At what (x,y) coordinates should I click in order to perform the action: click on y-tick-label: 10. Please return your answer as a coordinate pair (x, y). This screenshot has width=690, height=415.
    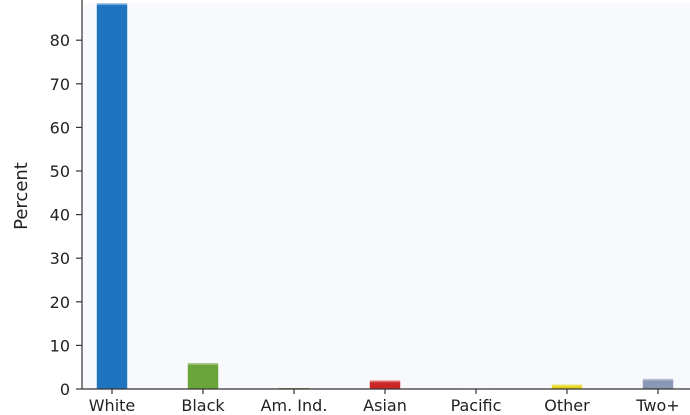
    Looking at the image, I should click on (60, 345).